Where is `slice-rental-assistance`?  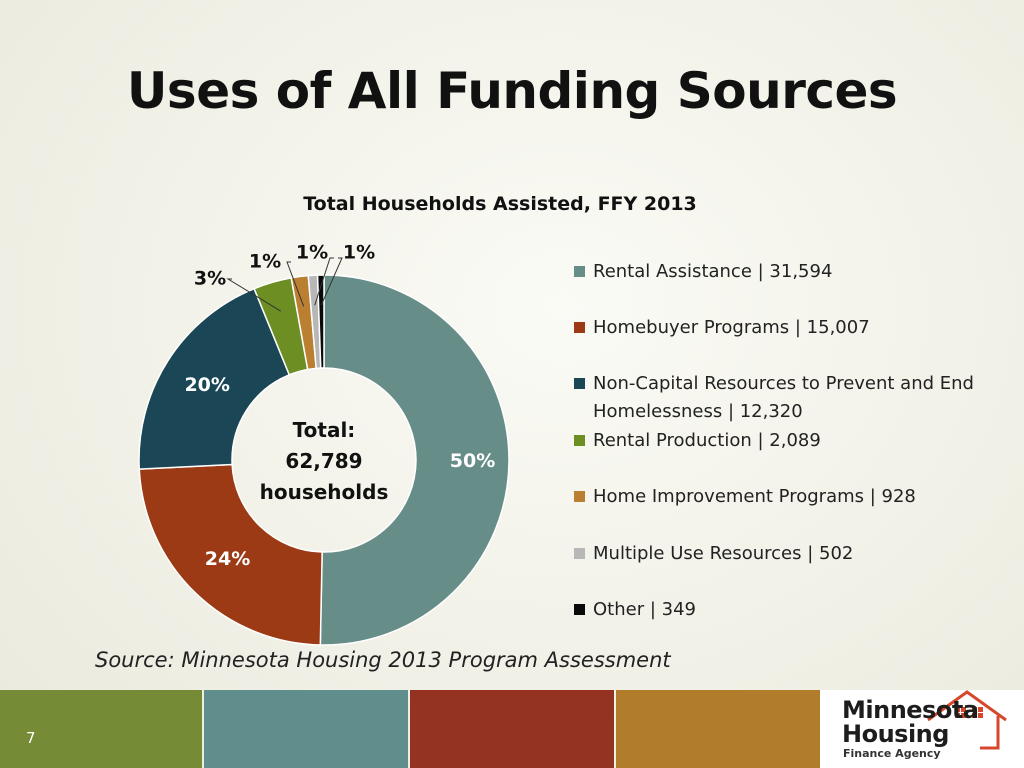 slice-rental-assistance is located at coordinates (414, 460).